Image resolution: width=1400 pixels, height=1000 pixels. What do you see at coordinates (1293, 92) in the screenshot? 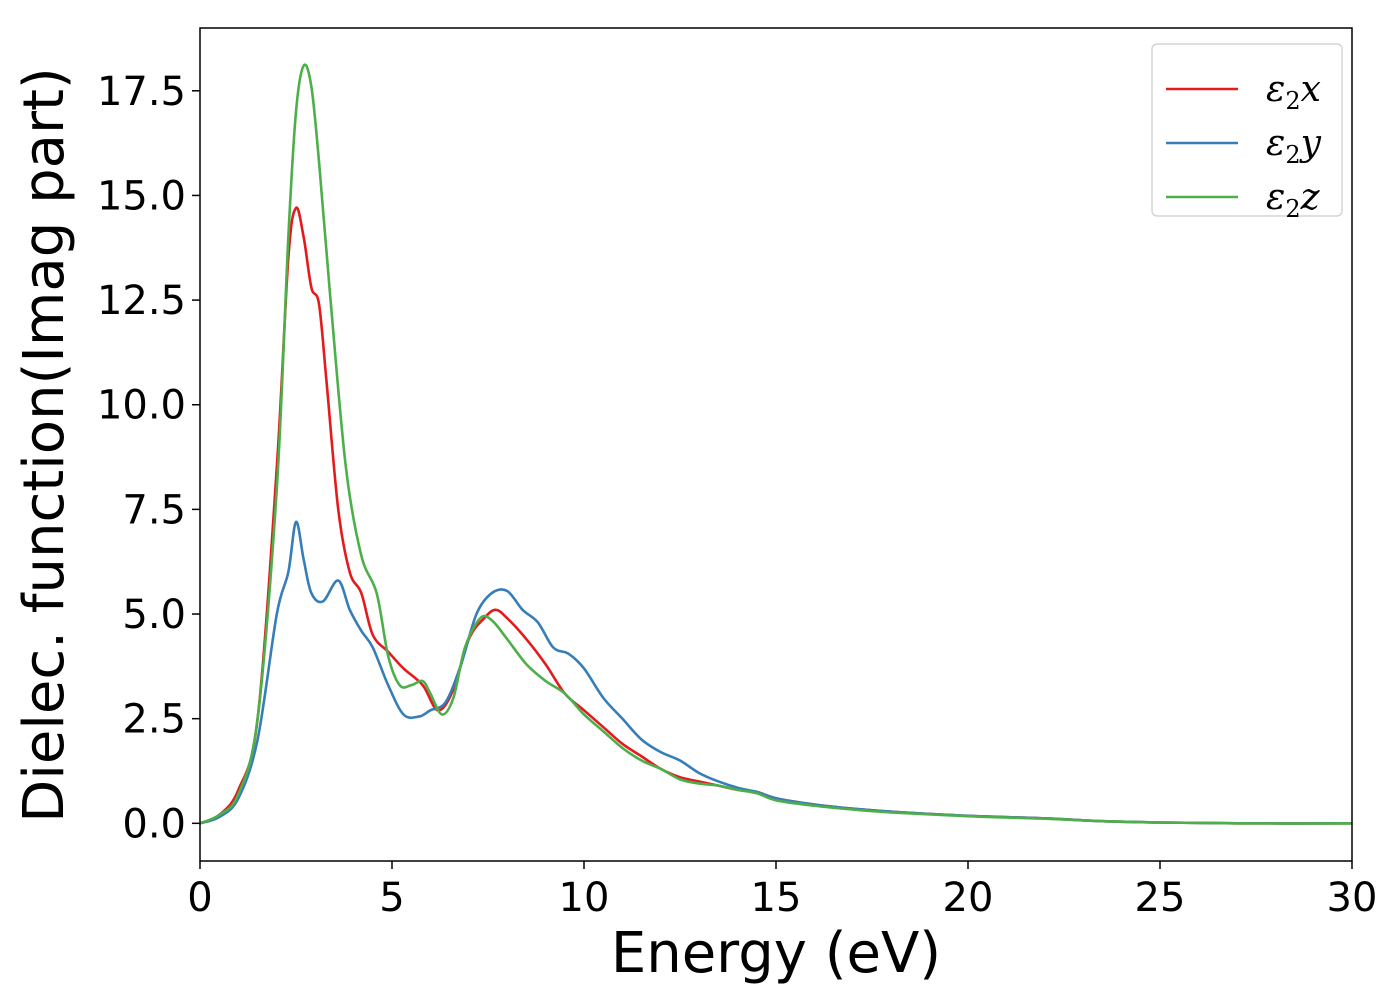
I see `legend-label-x: ε2x` at bounding box center [1293, 92].